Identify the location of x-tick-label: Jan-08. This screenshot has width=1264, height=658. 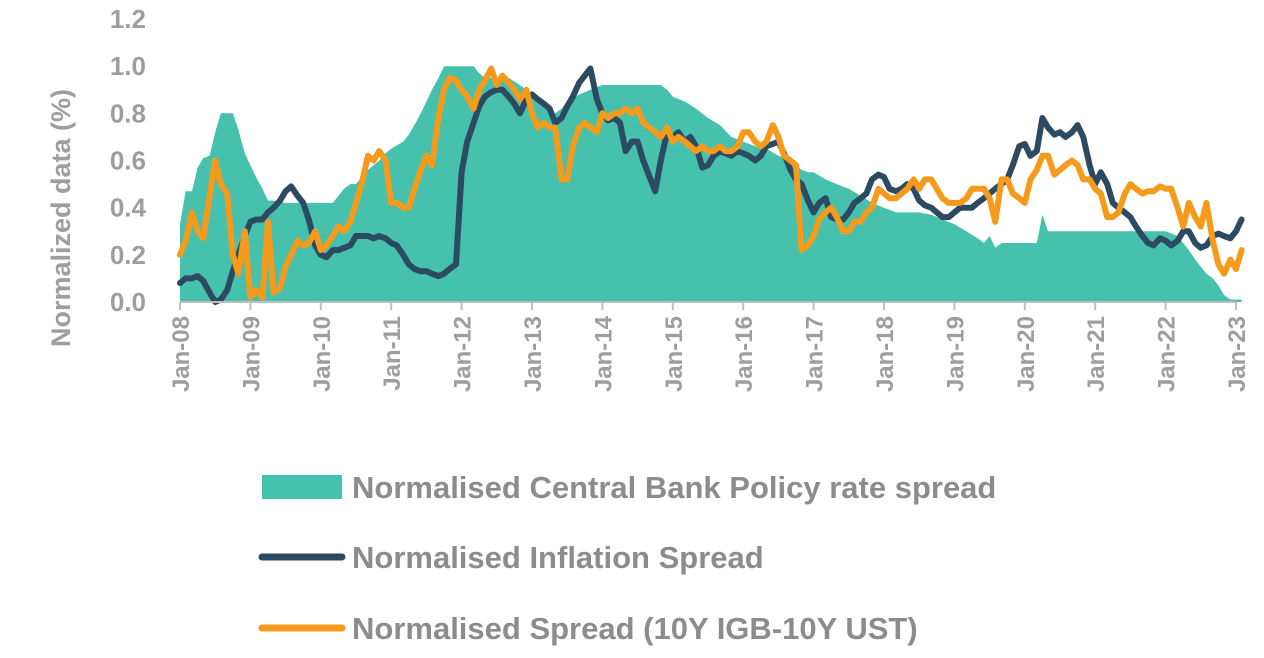
(181, 354).